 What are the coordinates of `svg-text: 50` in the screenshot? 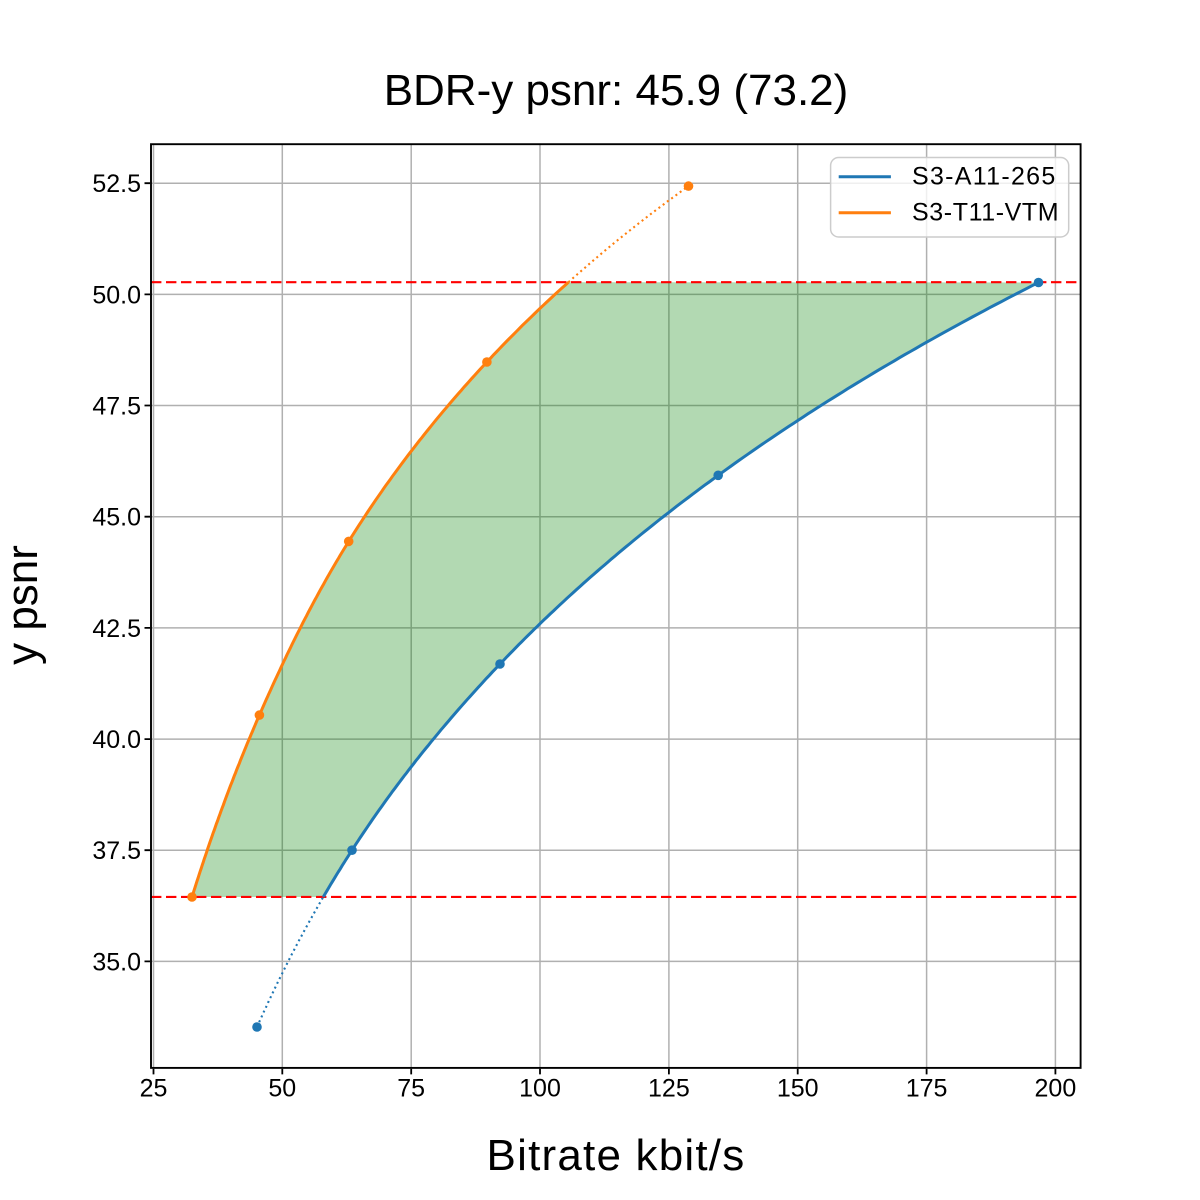 It's located at (282, 1089).